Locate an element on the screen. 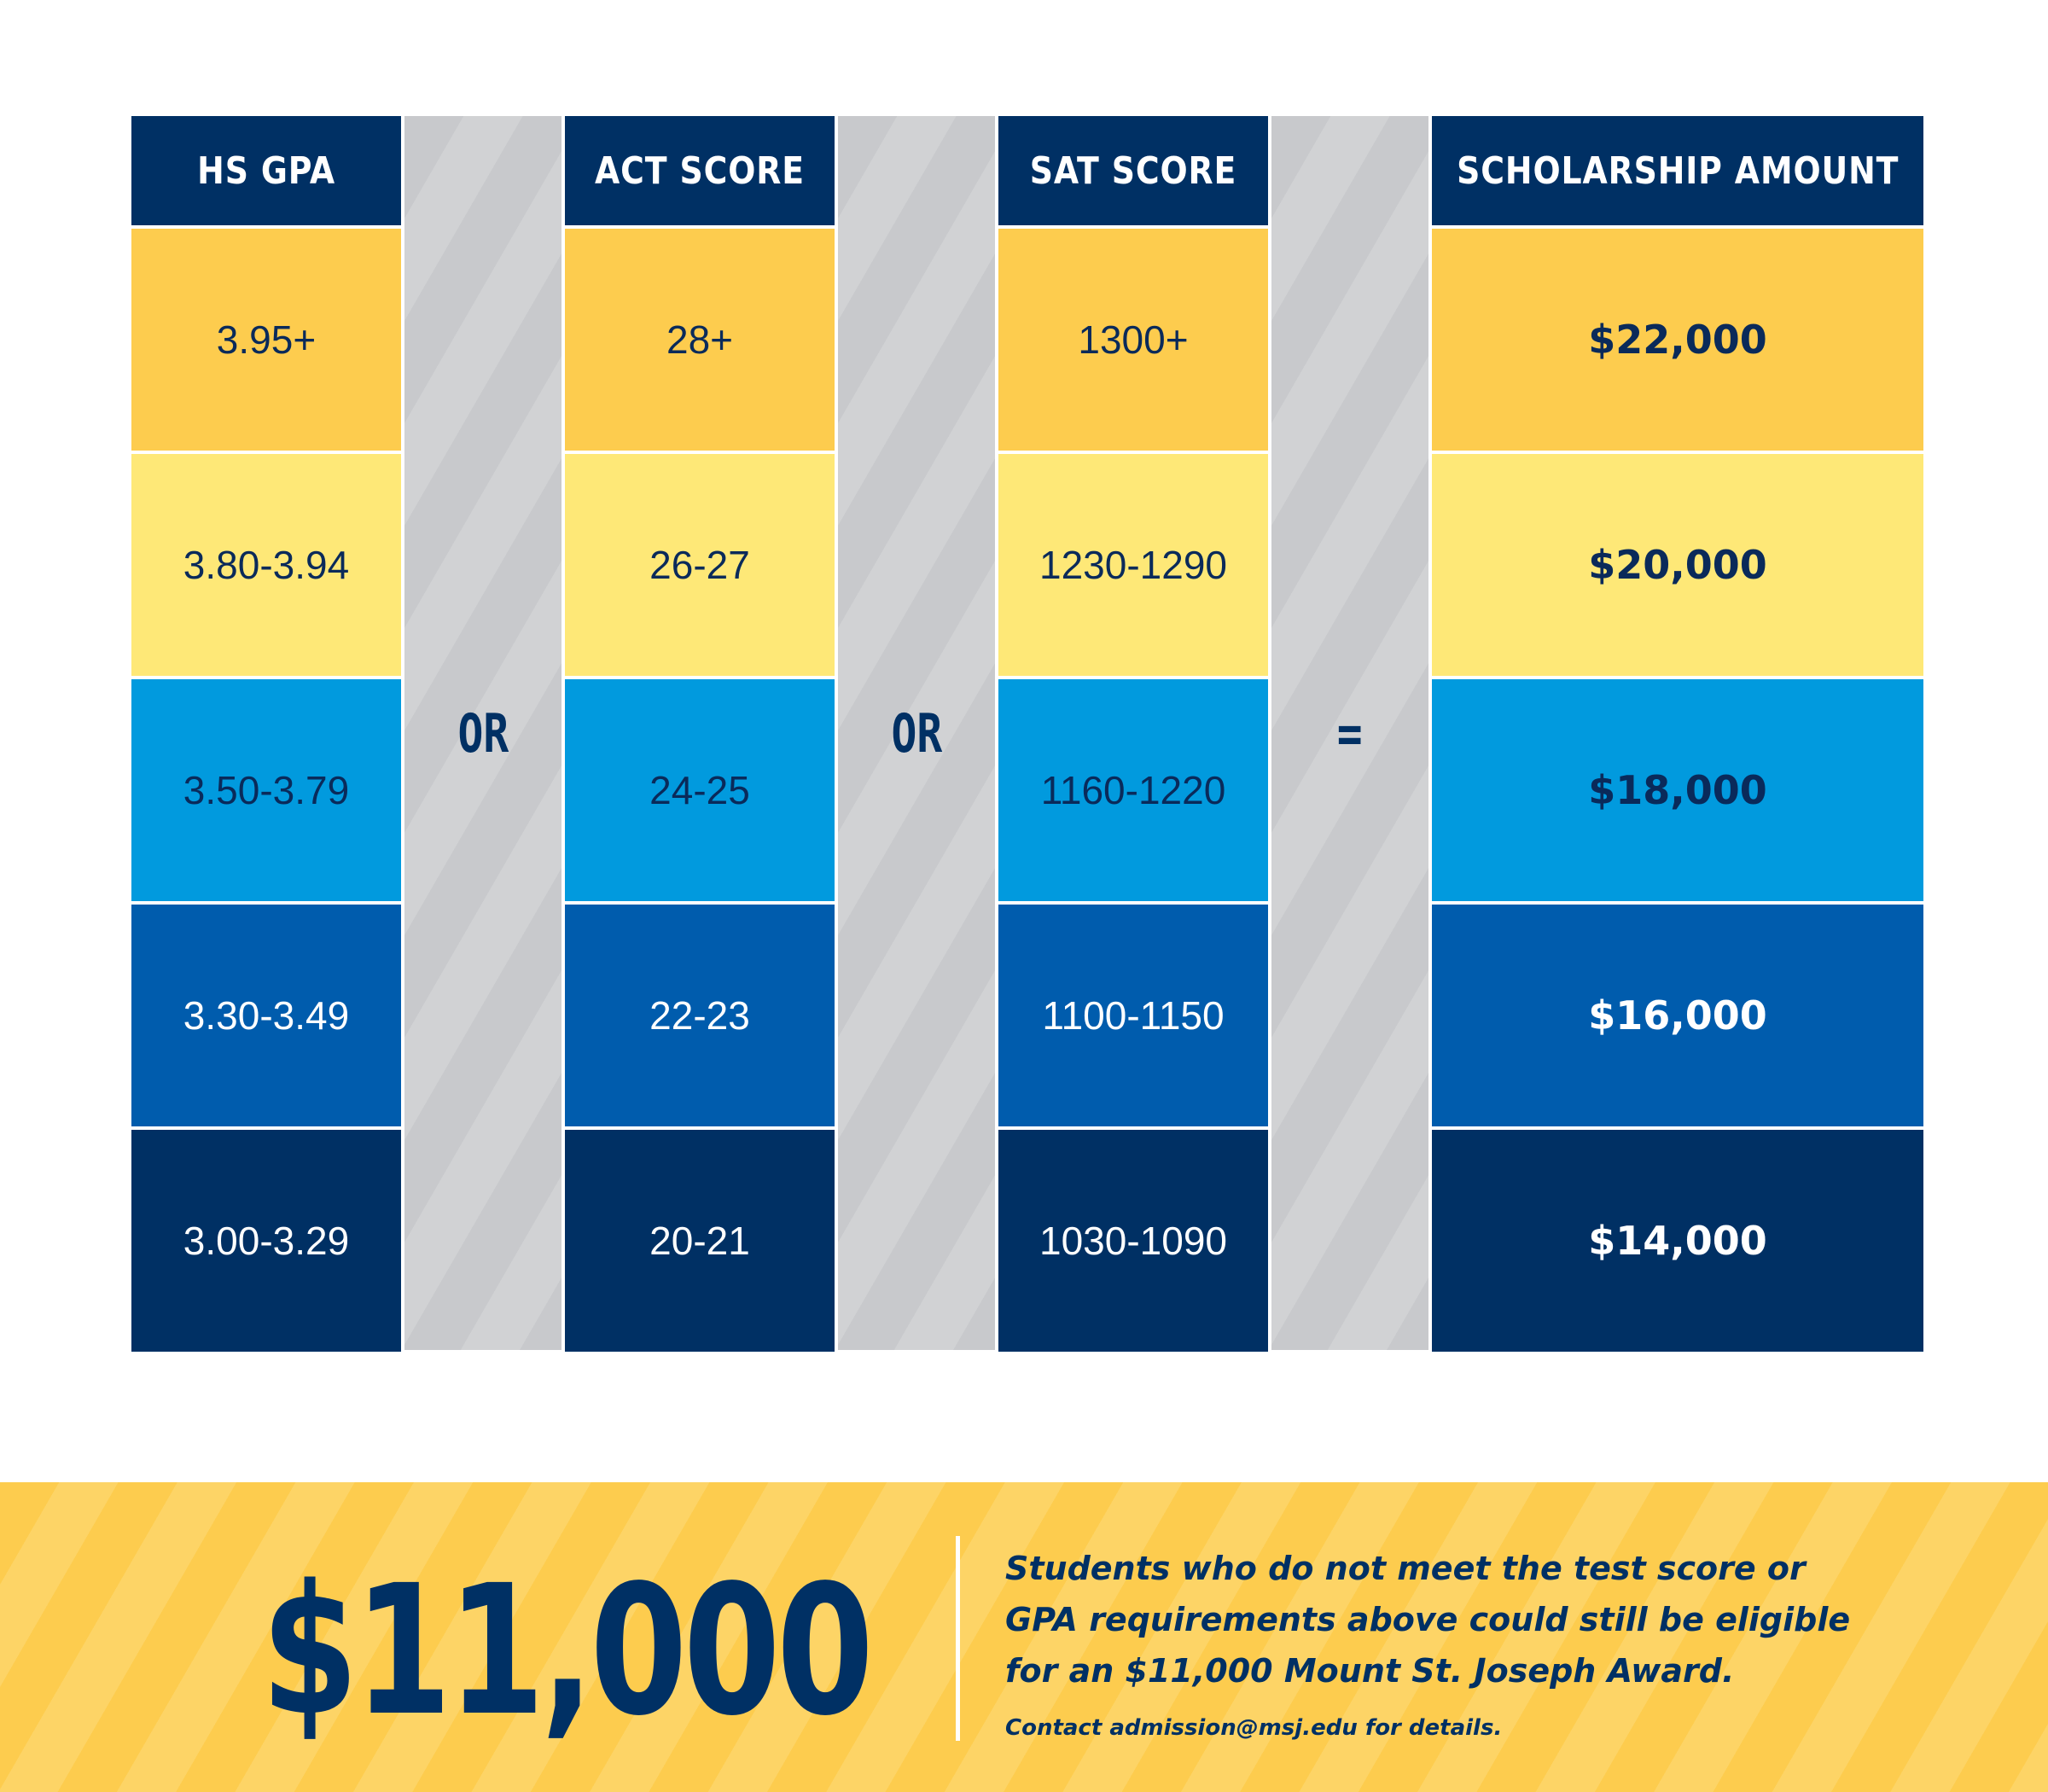 Image resolution: width=2048 pixels, height=1792 pixels. gpa-header: HS GPA is located at coordinates (266, 170).